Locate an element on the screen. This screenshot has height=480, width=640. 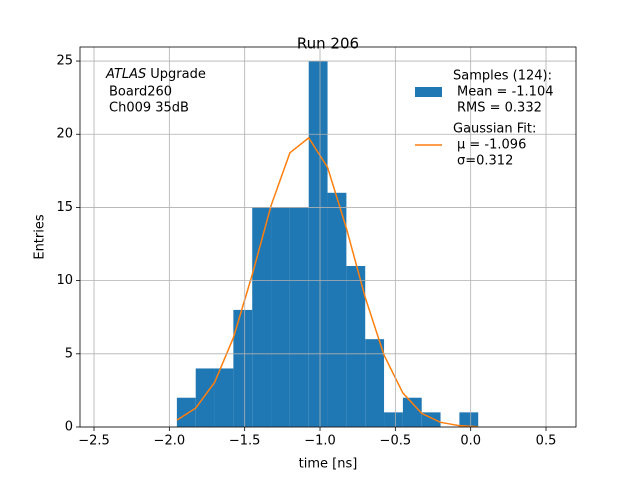
annotation-emphasis: ATLAS is located at coordinates (125, 74).